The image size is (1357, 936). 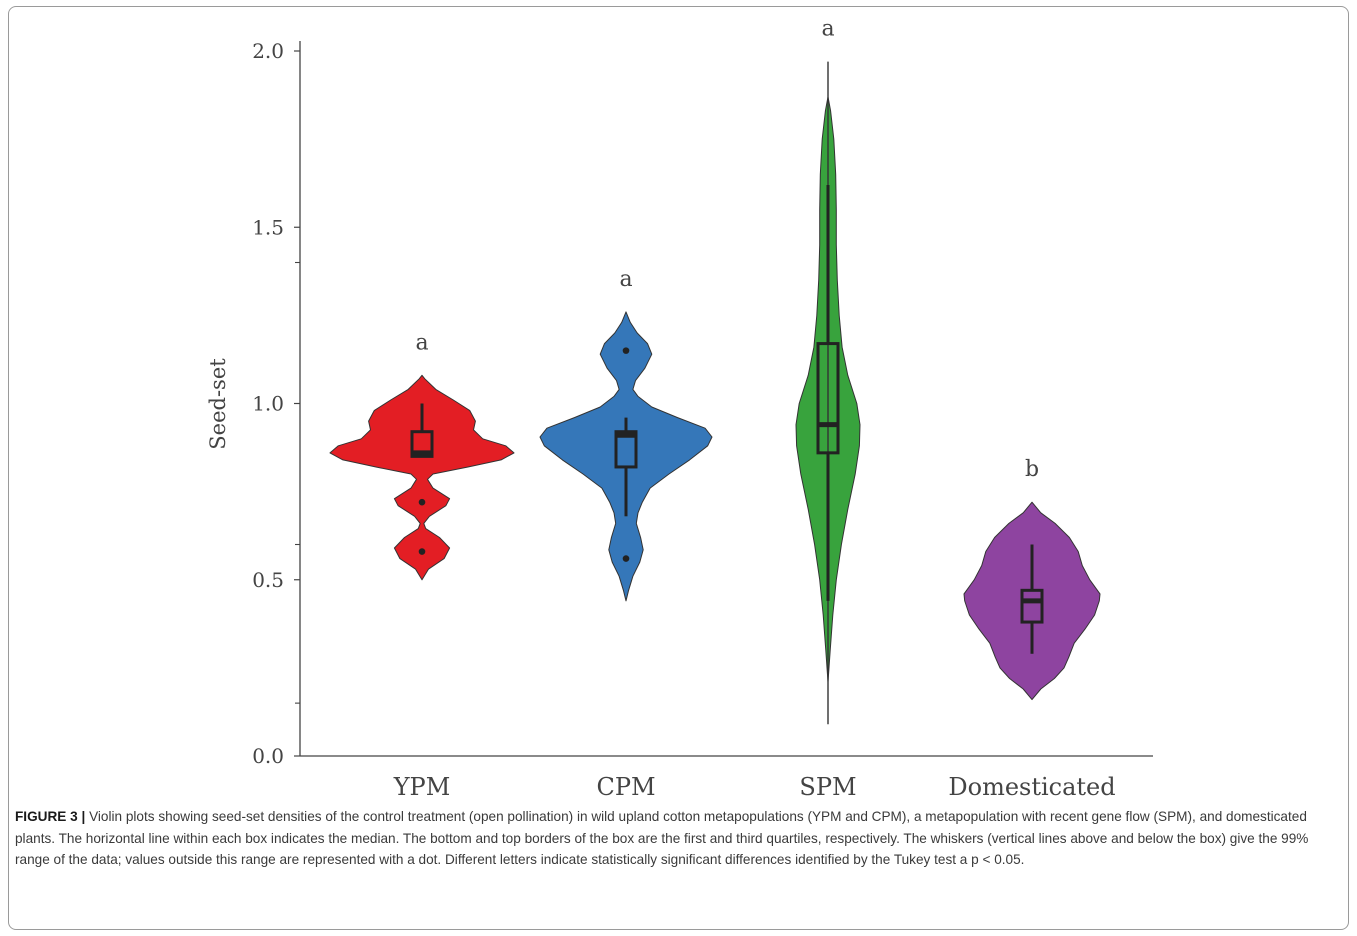 I want to click on y-tick-label: 2.0, so click(x=268, y=51).